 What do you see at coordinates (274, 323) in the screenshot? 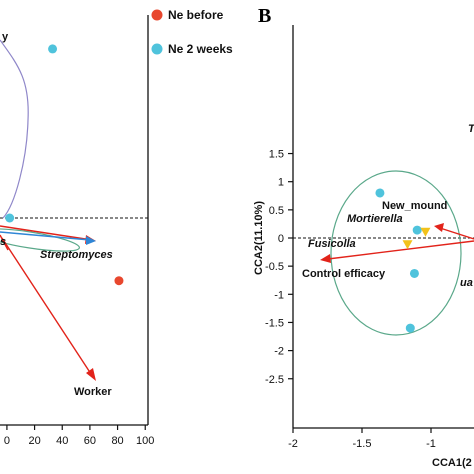
I see `right-y-tick-label: -1.5` at bounding box center [274, 323].